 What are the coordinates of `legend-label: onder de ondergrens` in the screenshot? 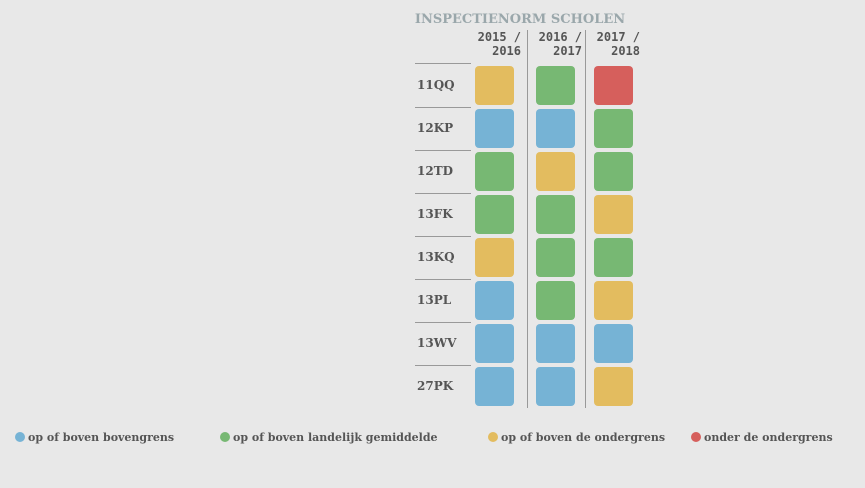 It's located at (768, 437).